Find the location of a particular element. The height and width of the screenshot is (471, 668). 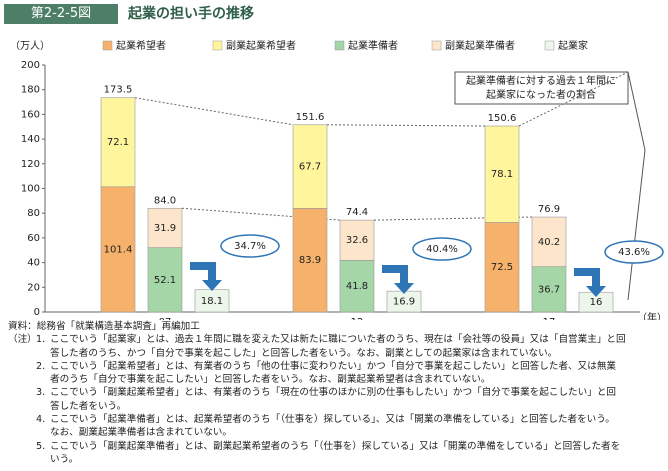

legend-label: 起業希望者 is located at coordinates (141, 45).